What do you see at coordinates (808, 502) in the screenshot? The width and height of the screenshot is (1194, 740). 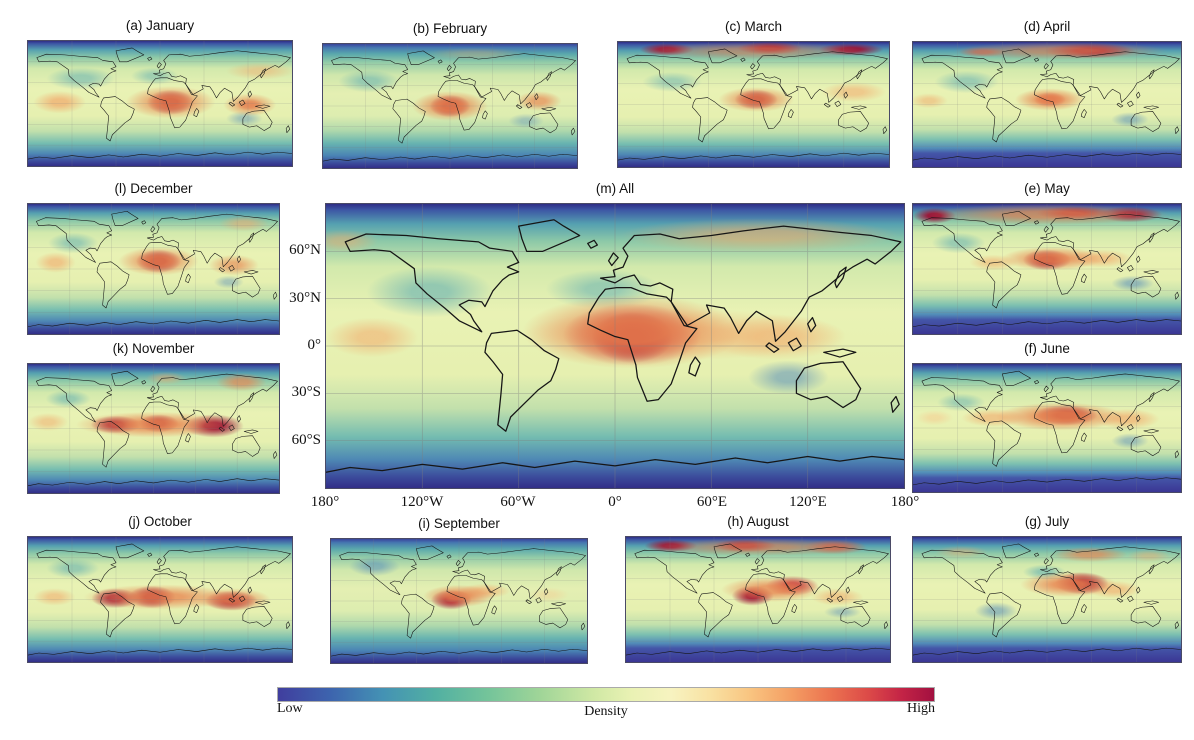 I see `x-tick-120e: 120°E` at bounding box center [808, 502].